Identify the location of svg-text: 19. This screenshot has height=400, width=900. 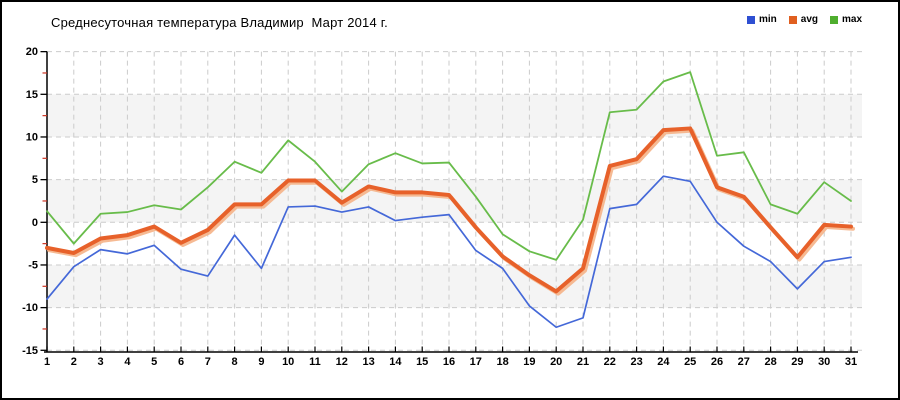
(529, 362).